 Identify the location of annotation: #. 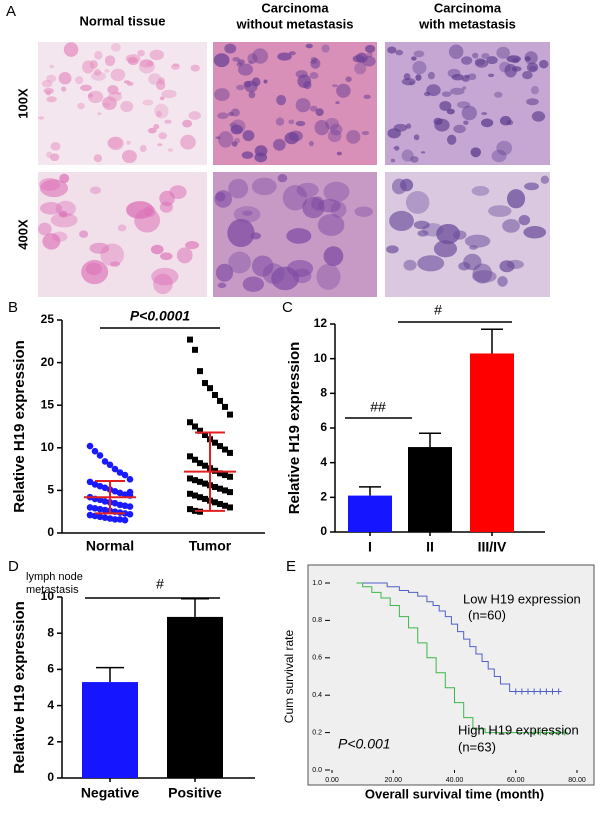
(160, 584).